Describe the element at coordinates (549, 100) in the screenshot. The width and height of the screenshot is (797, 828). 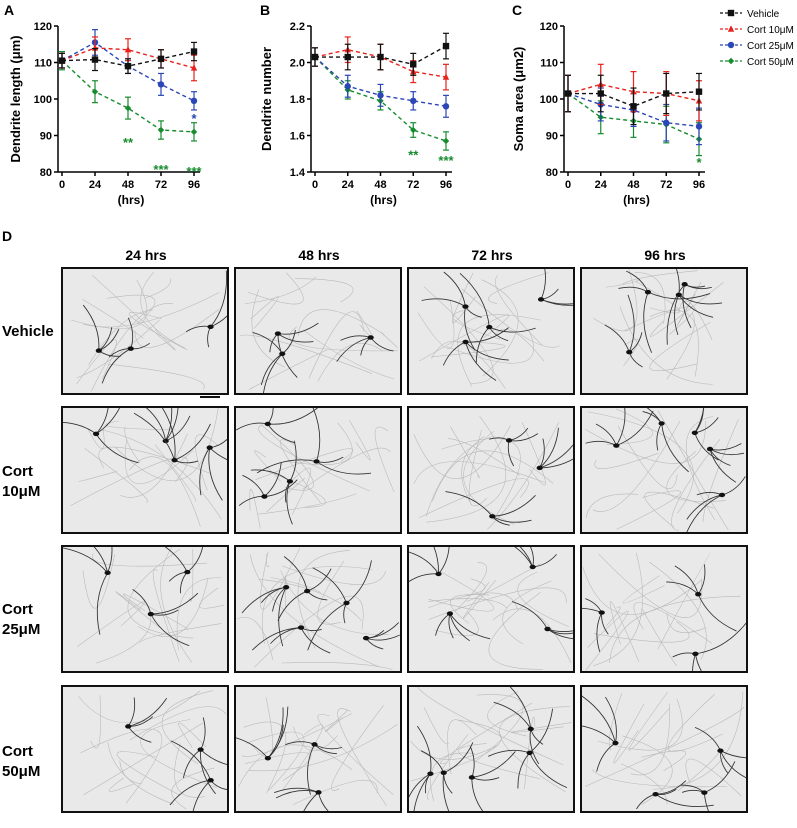
I see `y-tick-label: 100` at that location.